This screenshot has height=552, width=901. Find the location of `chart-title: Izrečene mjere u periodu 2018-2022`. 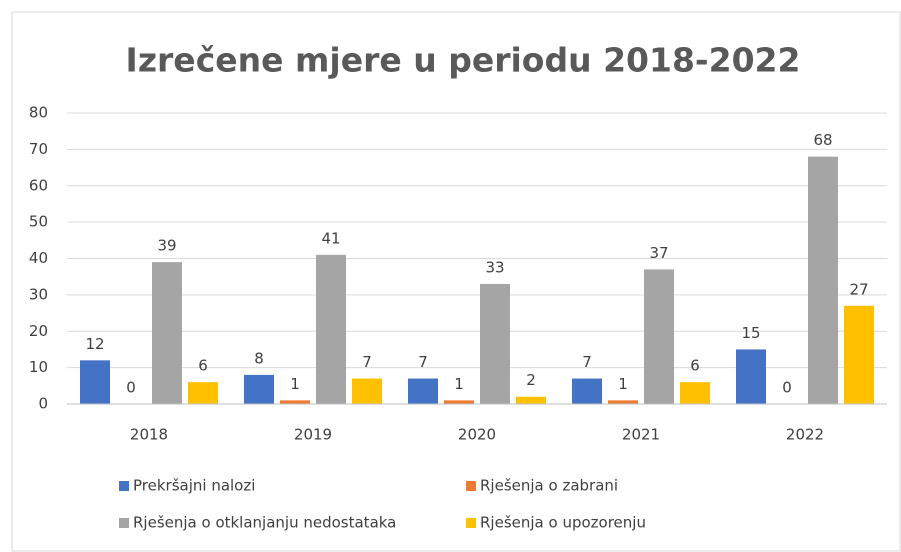

chart-title: Izrečene mjere u periodu 2018-2022 is located at coordinates (463, 60).